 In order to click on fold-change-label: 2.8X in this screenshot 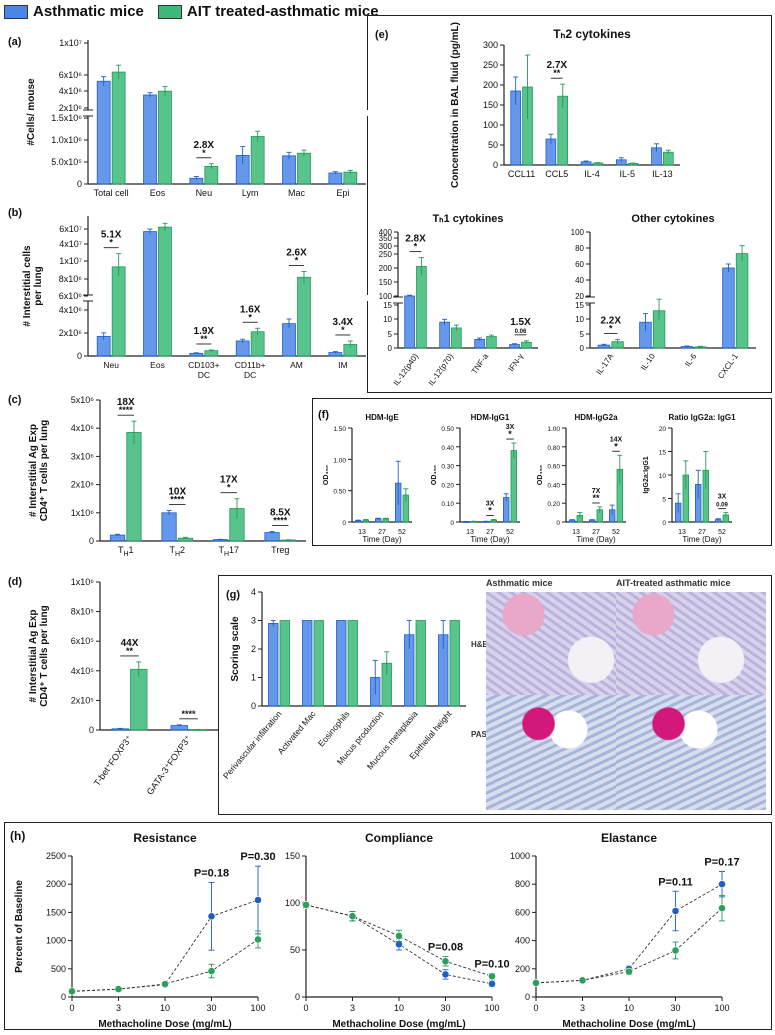, I will do `click(204, 145)`.